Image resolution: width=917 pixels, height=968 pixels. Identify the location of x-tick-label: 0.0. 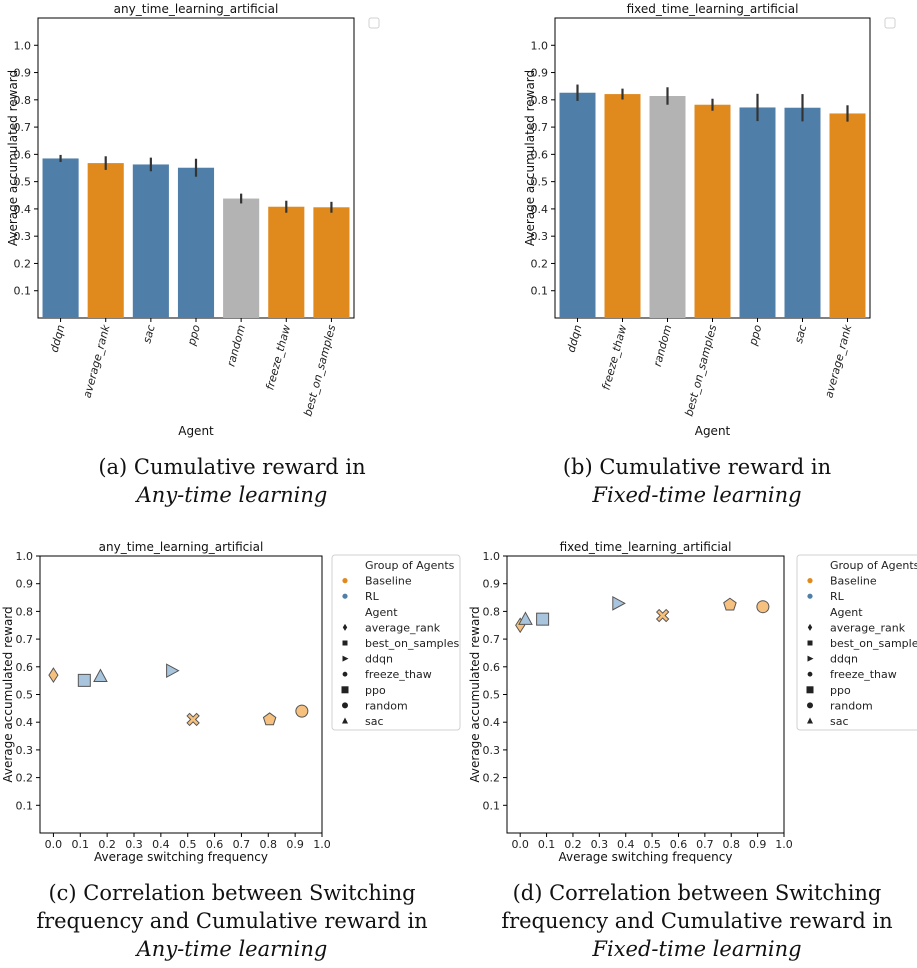
(54, 844).